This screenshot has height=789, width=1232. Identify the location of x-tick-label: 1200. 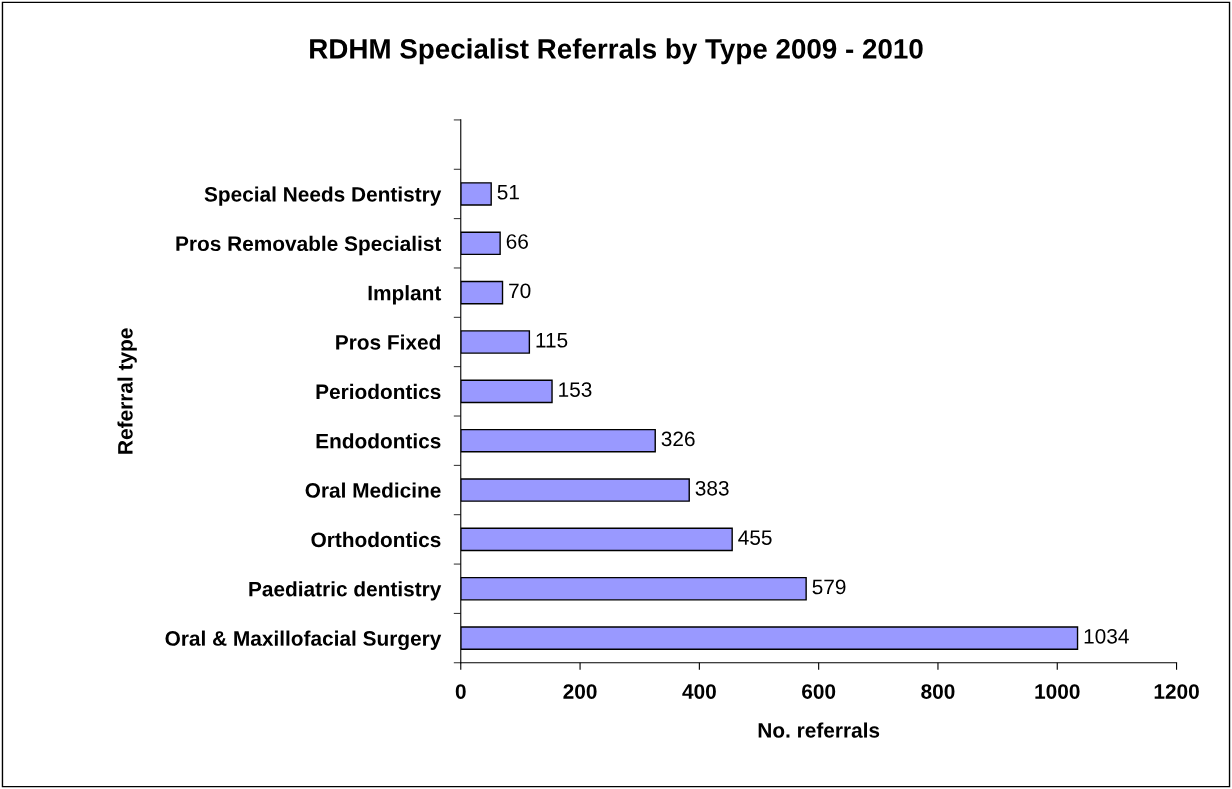
(1176, 691).